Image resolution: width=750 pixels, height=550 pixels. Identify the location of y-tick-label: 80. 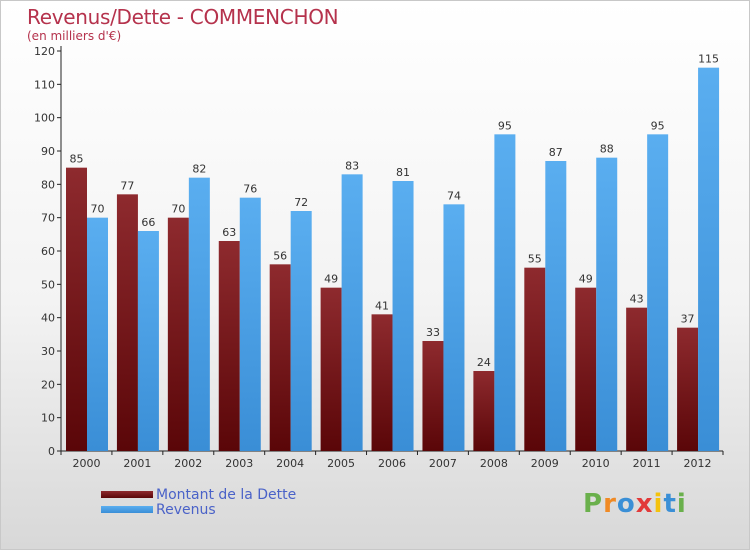
(48, 184).